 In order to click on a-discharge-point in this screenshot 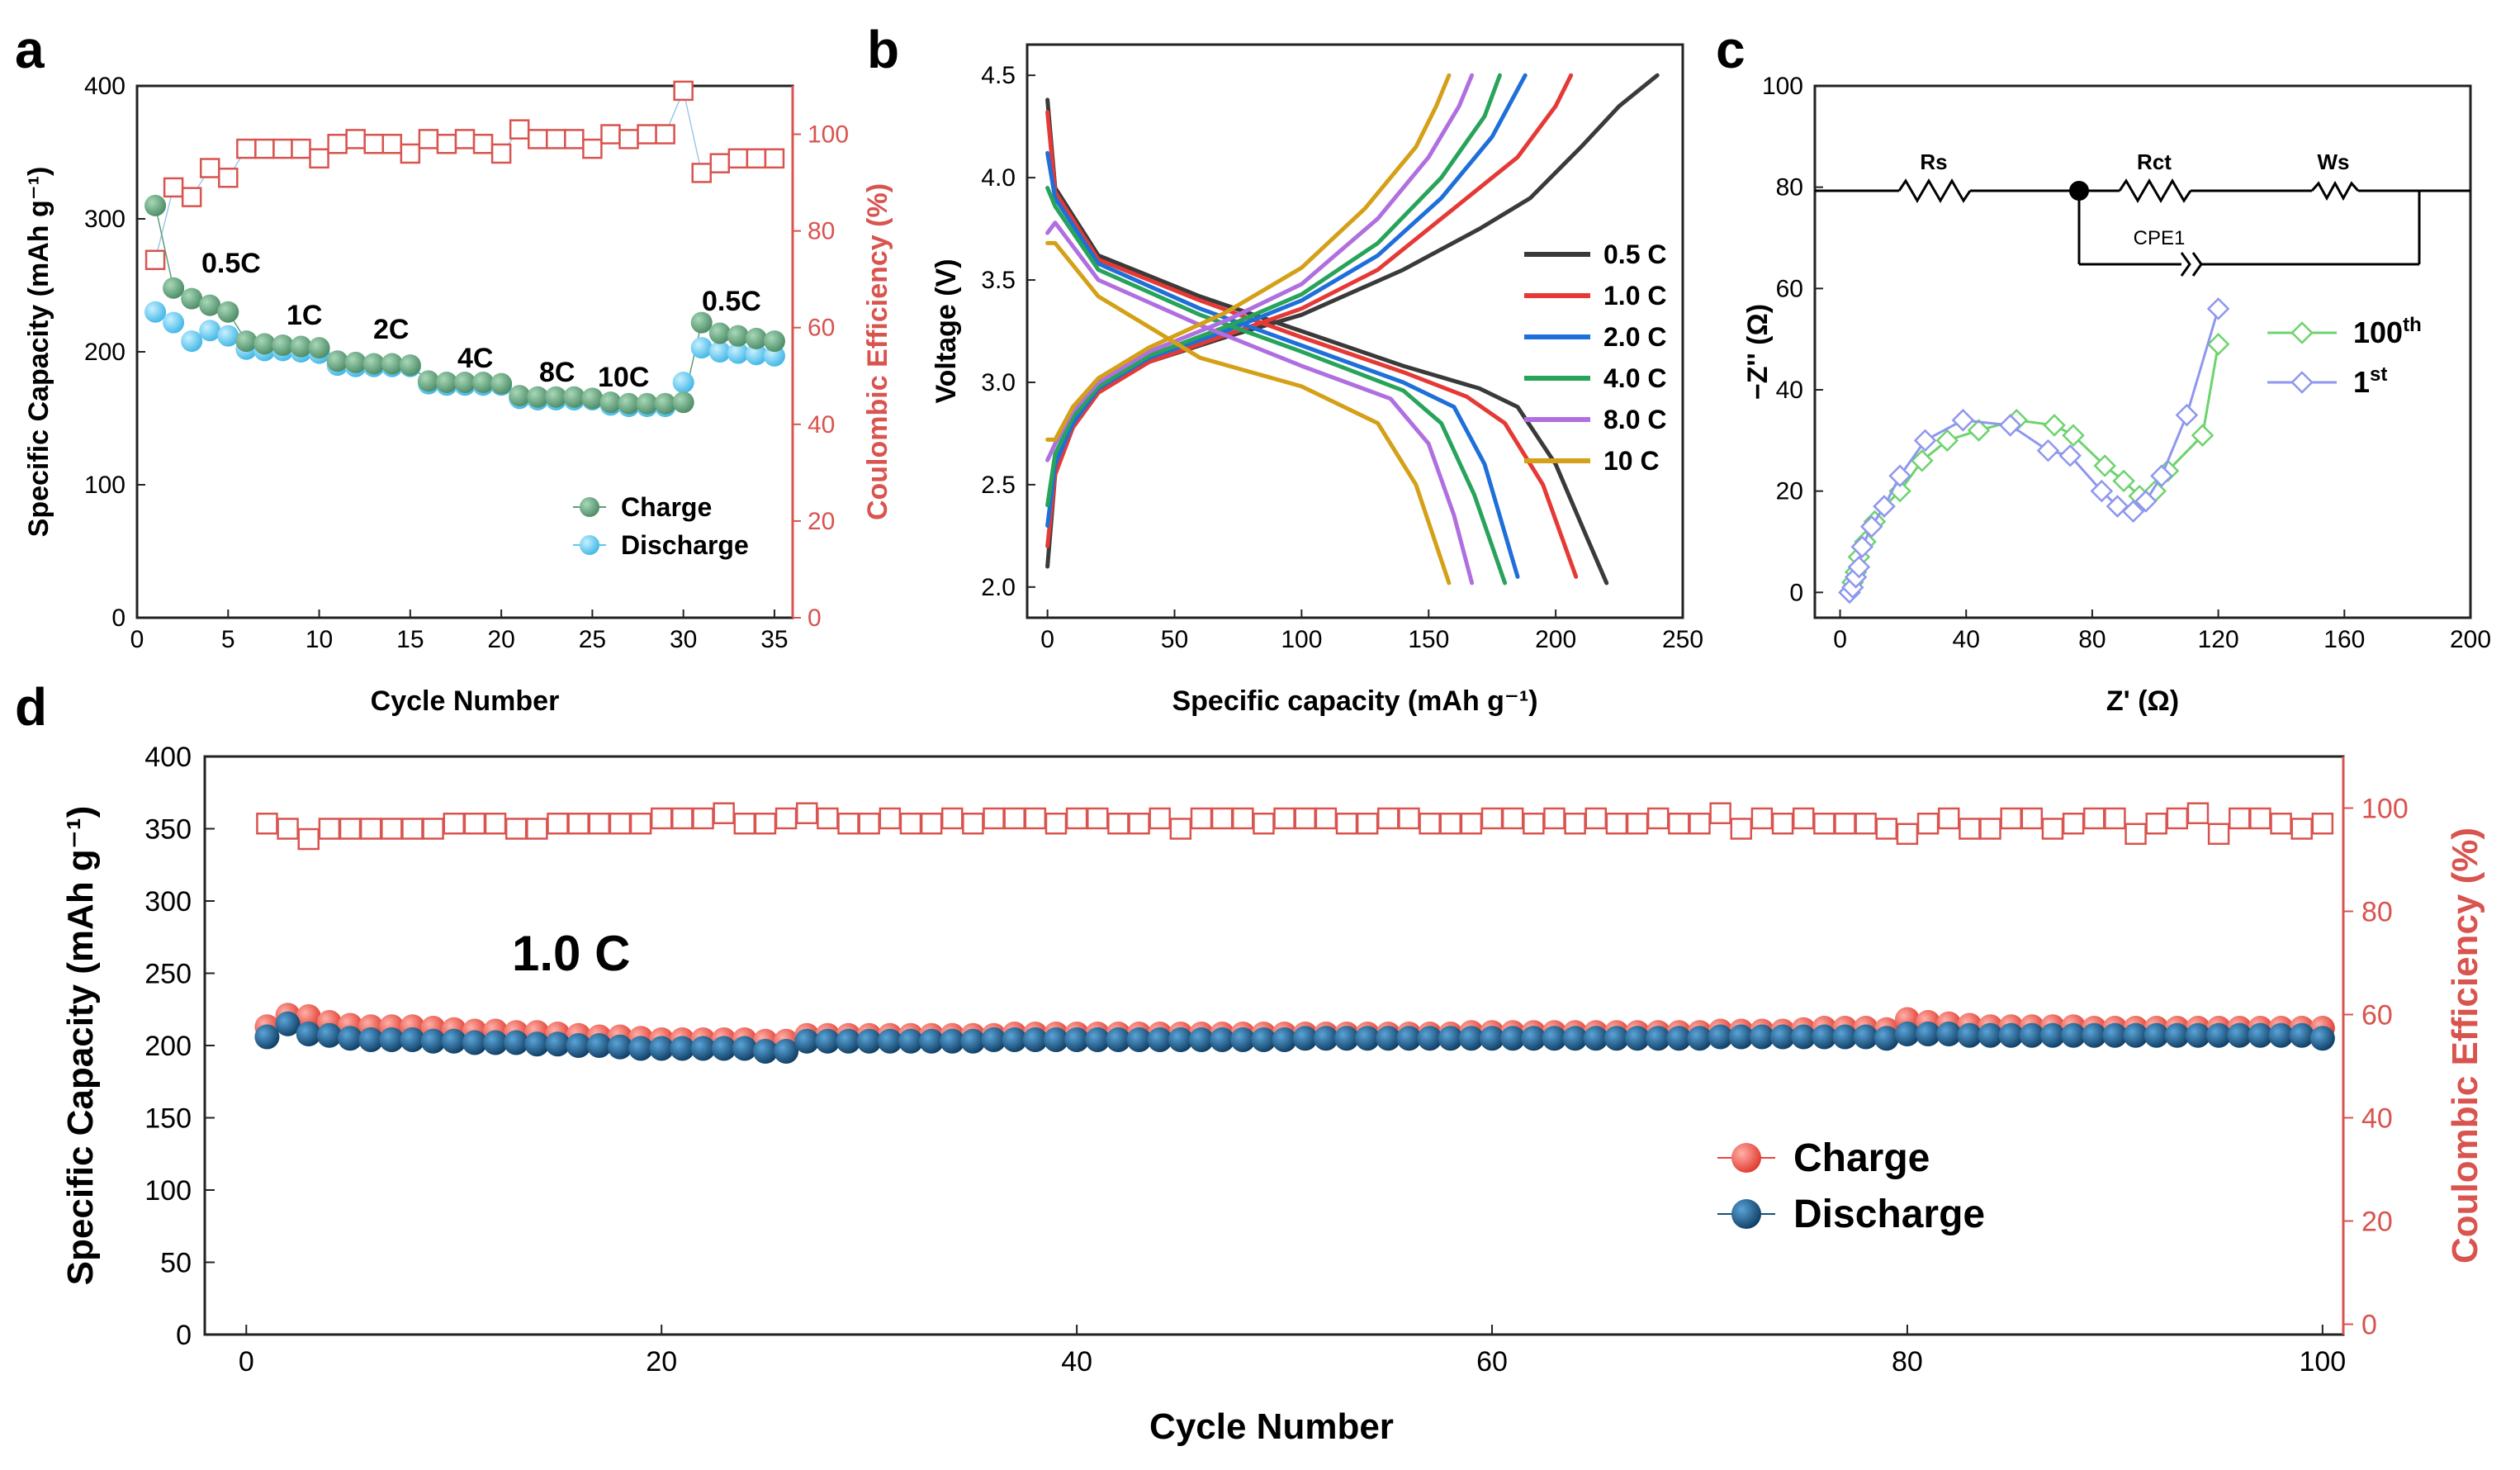, I will do `click(738, 353)`.